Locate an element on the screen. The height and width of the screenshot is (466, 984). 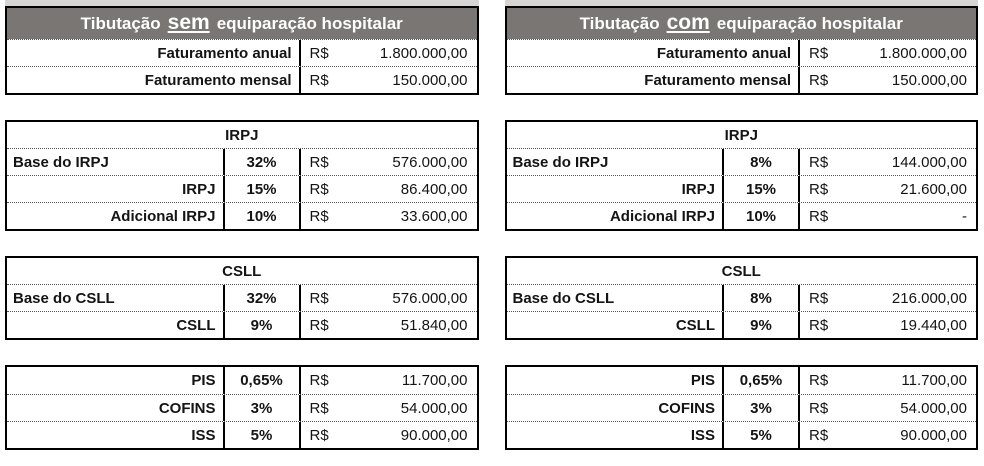
amount-value: 150.000,00 is located at coordinates (430, 80).